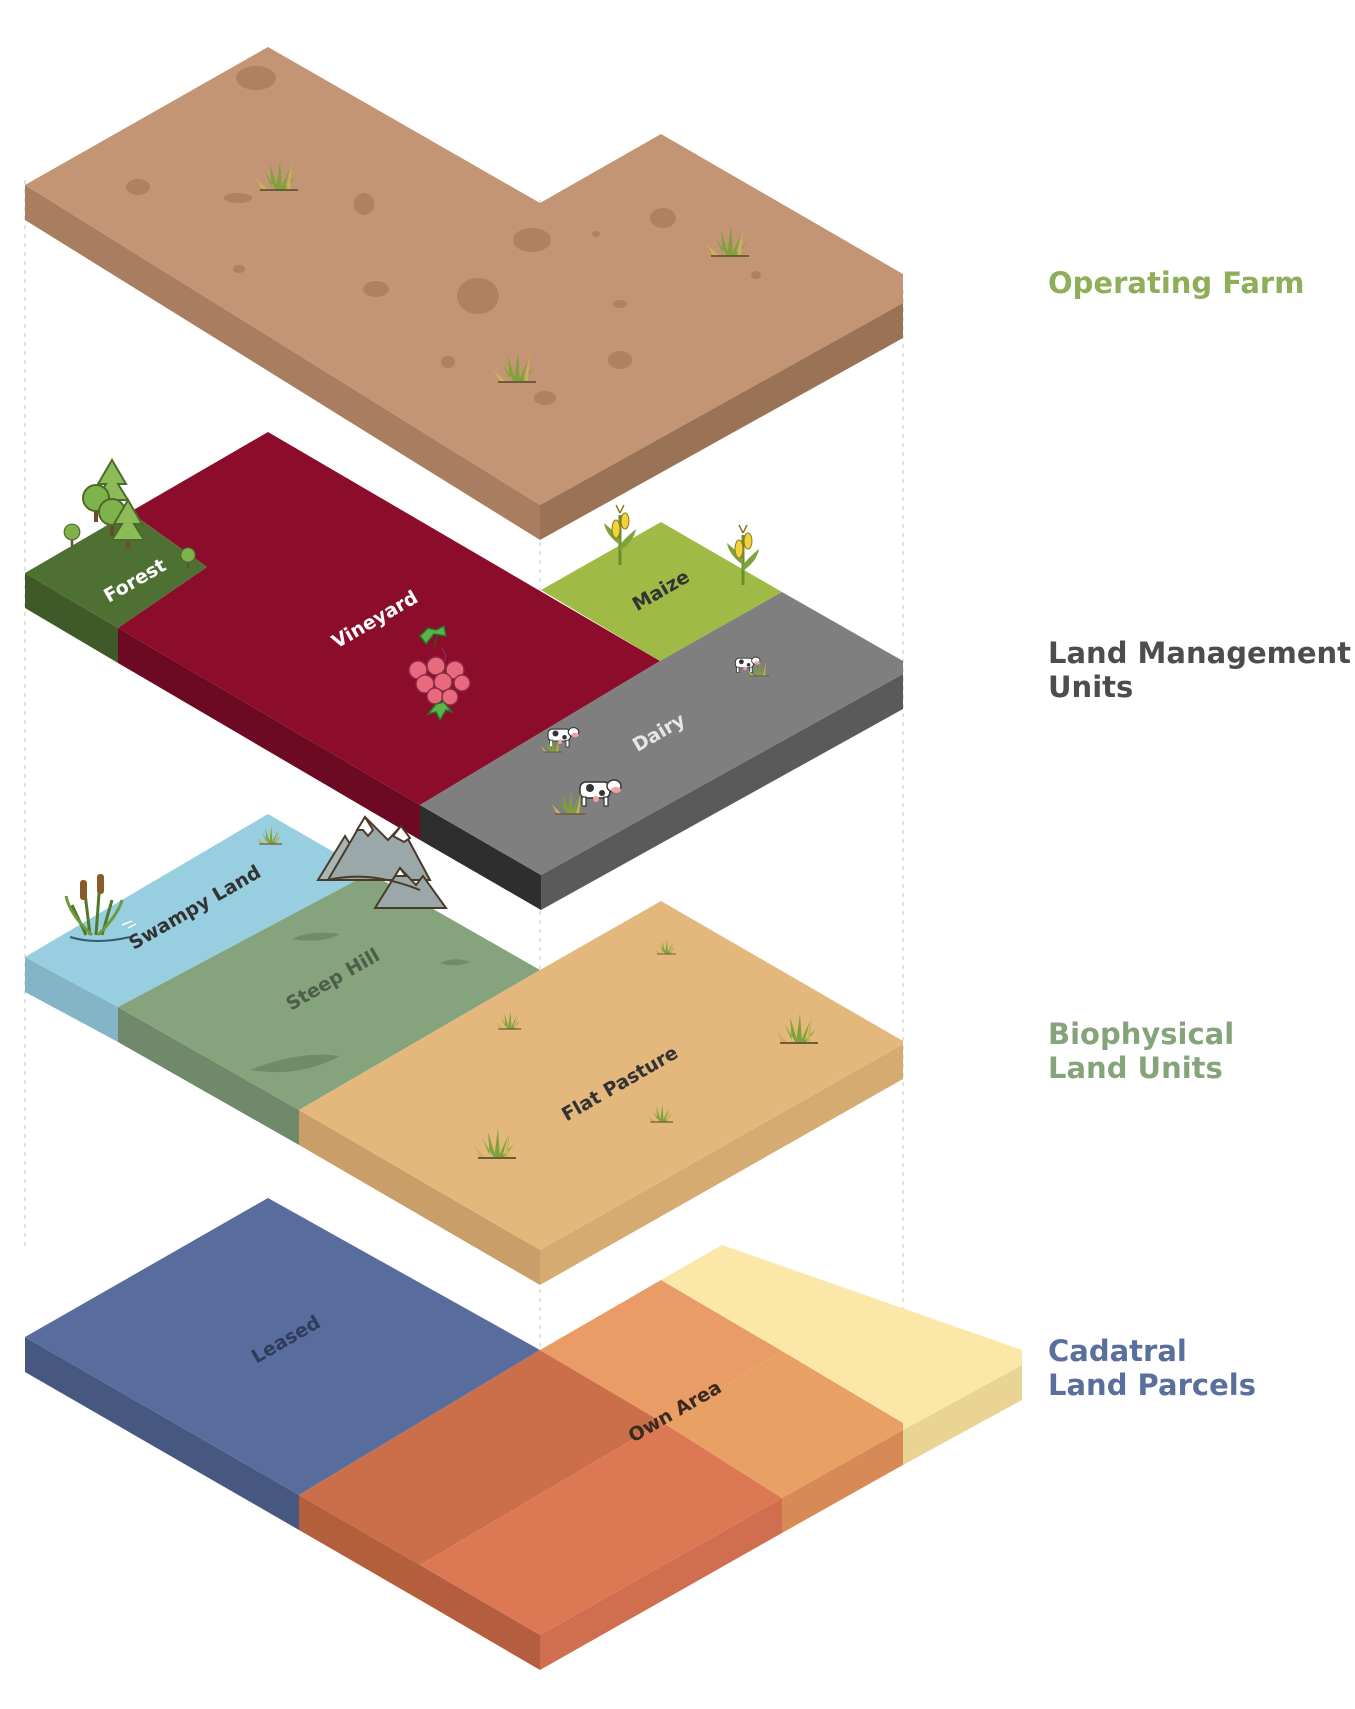  I want to click on farm-spots, so click(443, 235).